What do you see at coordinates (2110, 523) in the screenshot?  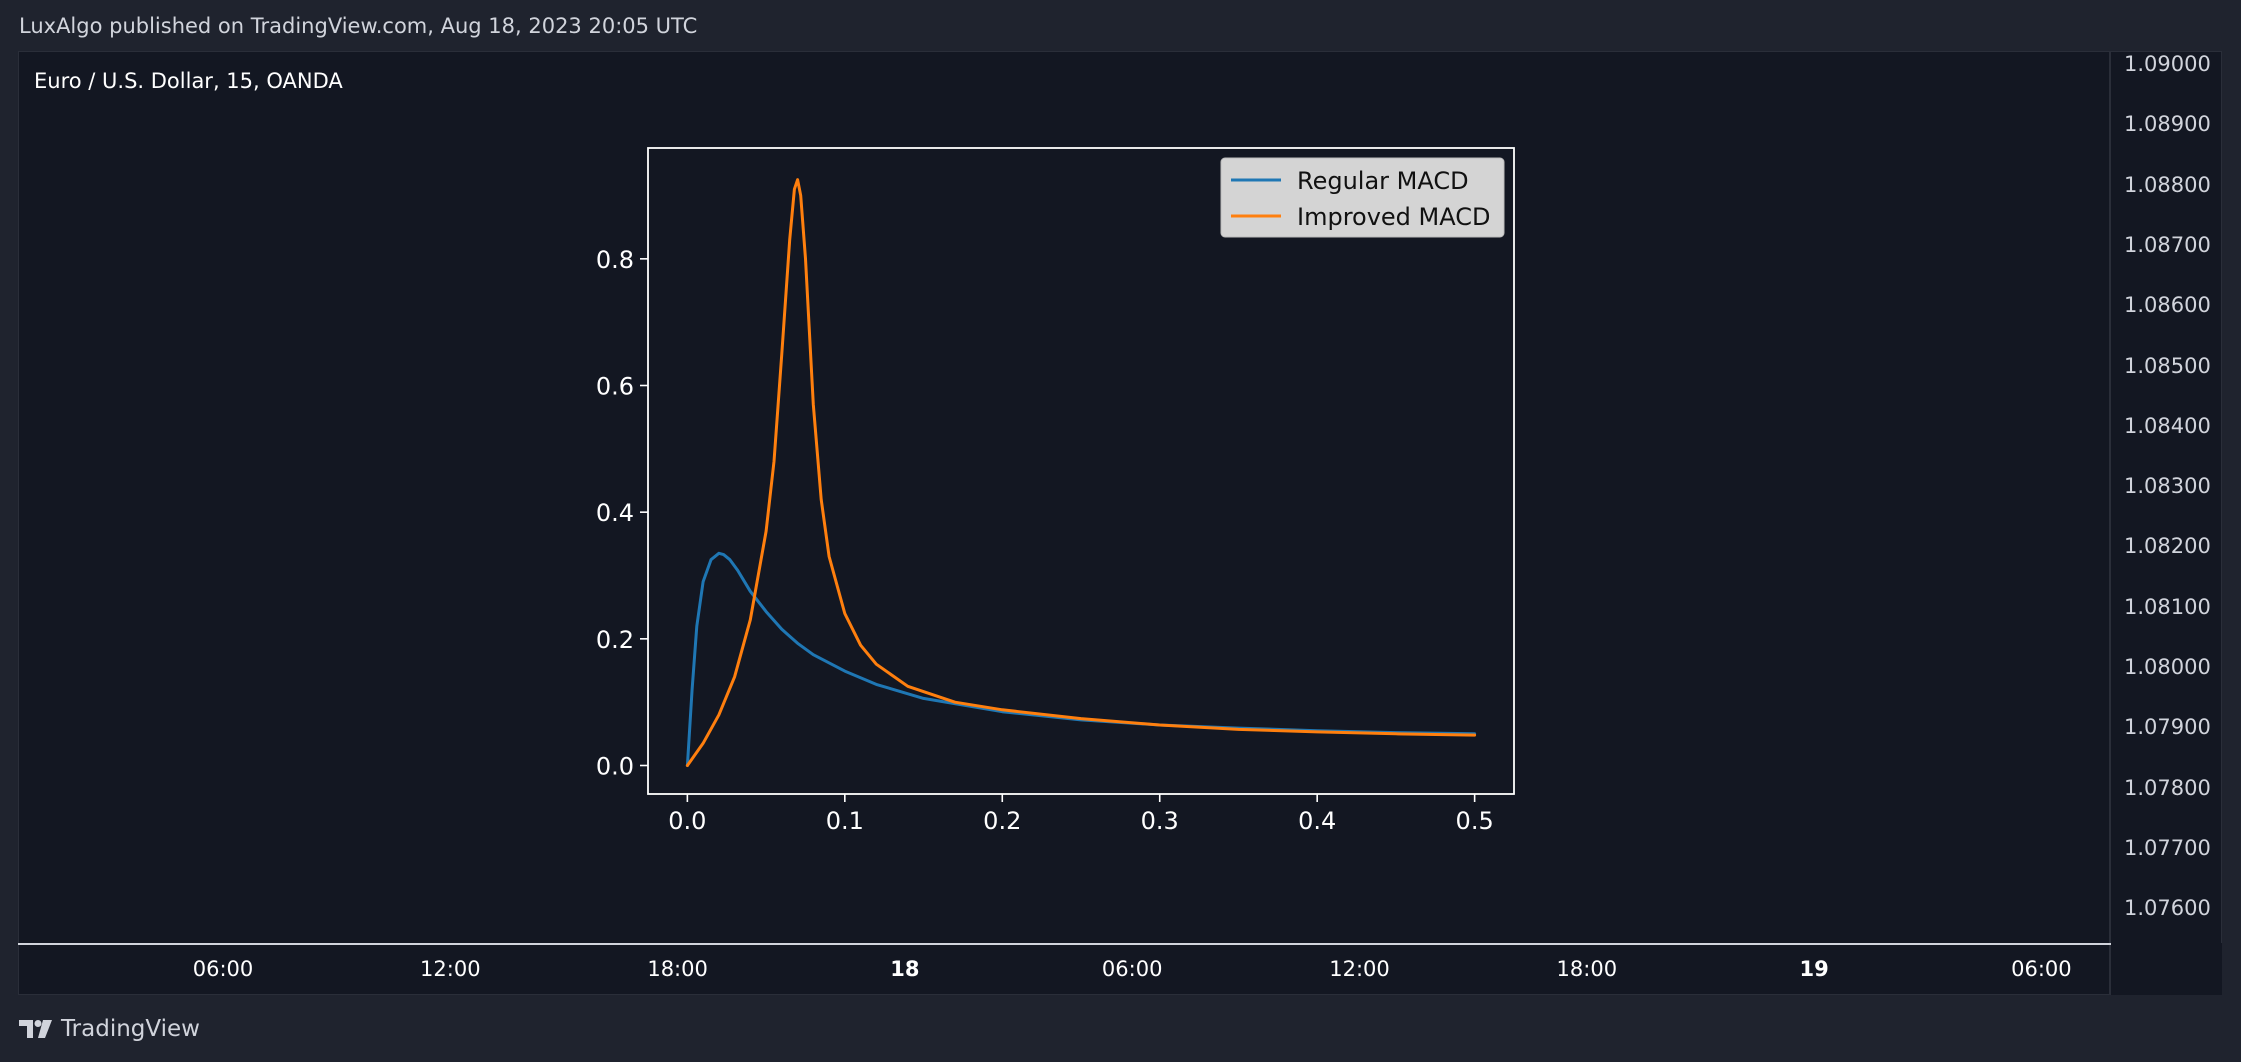 I see `price-axis-divider` at bounding box center [2110, 523].